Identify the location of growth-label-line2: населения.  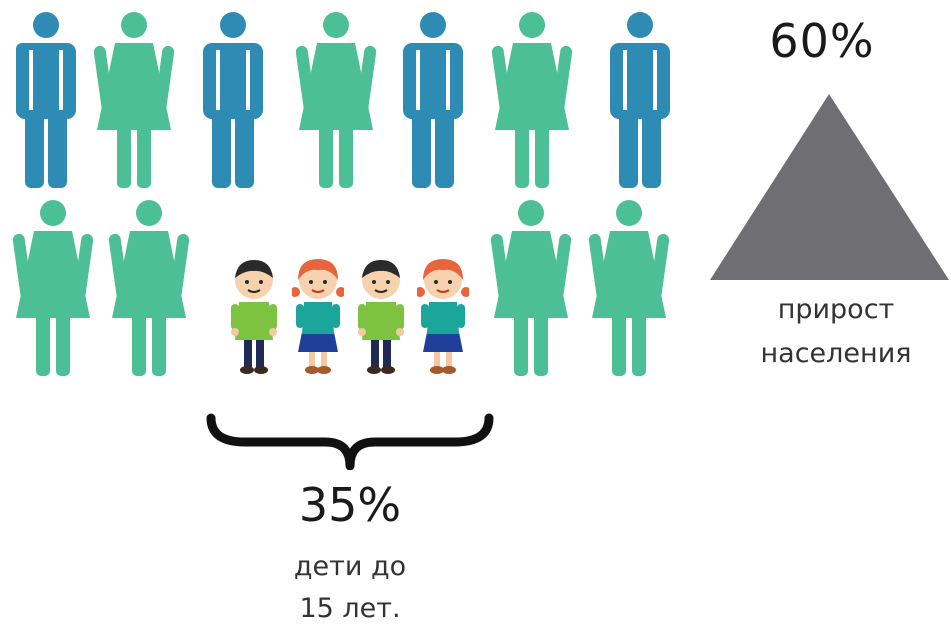
(836, 353).